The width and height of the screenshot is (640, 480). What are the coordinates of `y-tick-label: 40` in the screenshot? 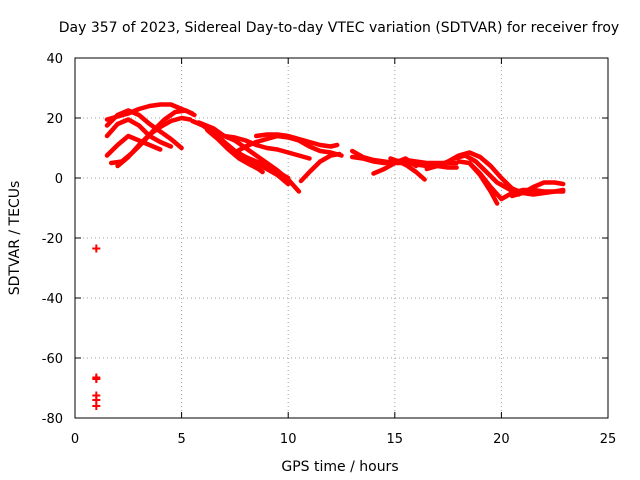 It's located at (54, 59).